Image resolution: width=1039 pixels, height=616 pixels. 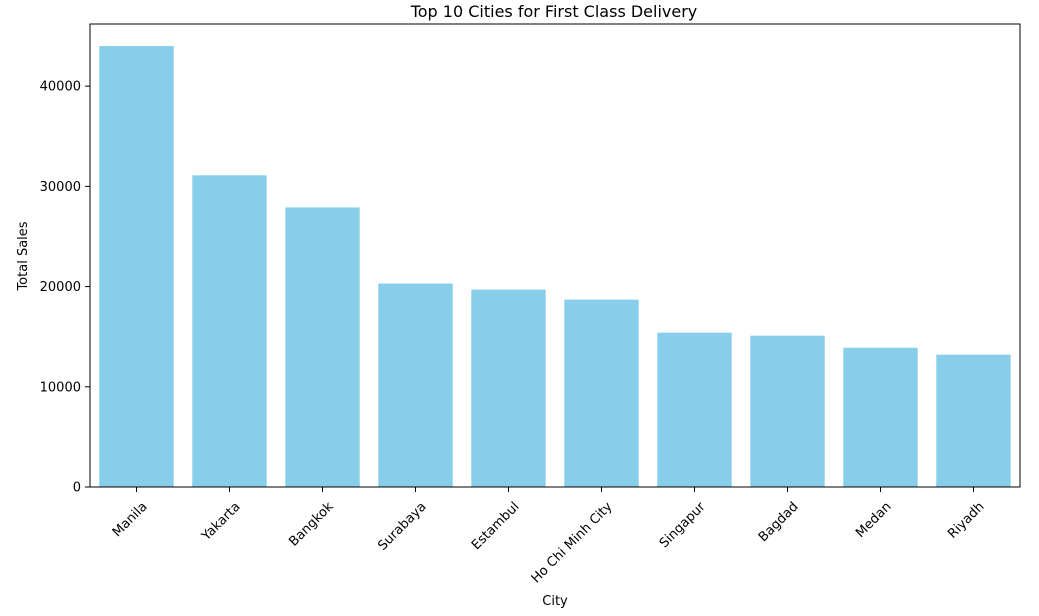 I want to click on bar-estambul, so click(x=508, y=388).